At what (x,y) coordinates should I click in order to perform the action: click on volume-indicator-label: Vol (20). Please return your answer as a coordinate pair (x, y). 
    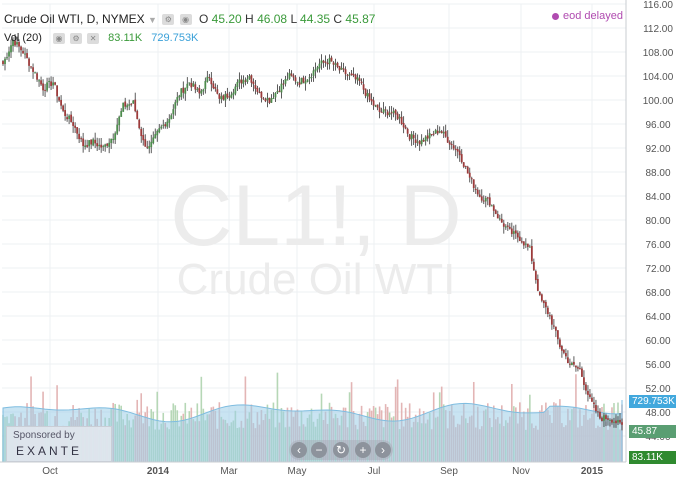
    Looking at the image, I should click on (23, 38).